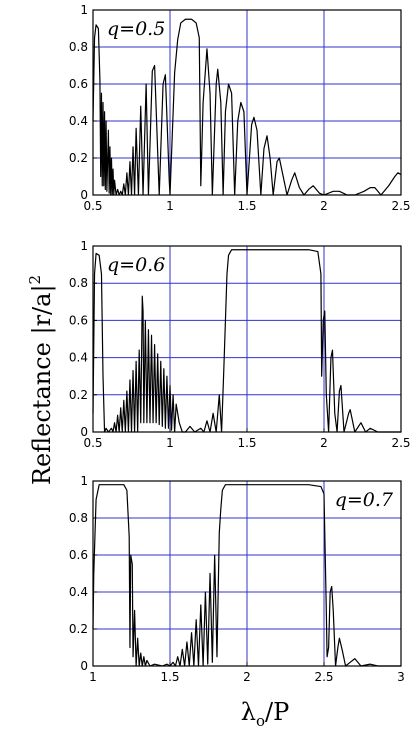  Describe the element at coordinates (41, 380) in the screenshot. I see `y-axis-label: Reflectance |r/a|2` at that location.